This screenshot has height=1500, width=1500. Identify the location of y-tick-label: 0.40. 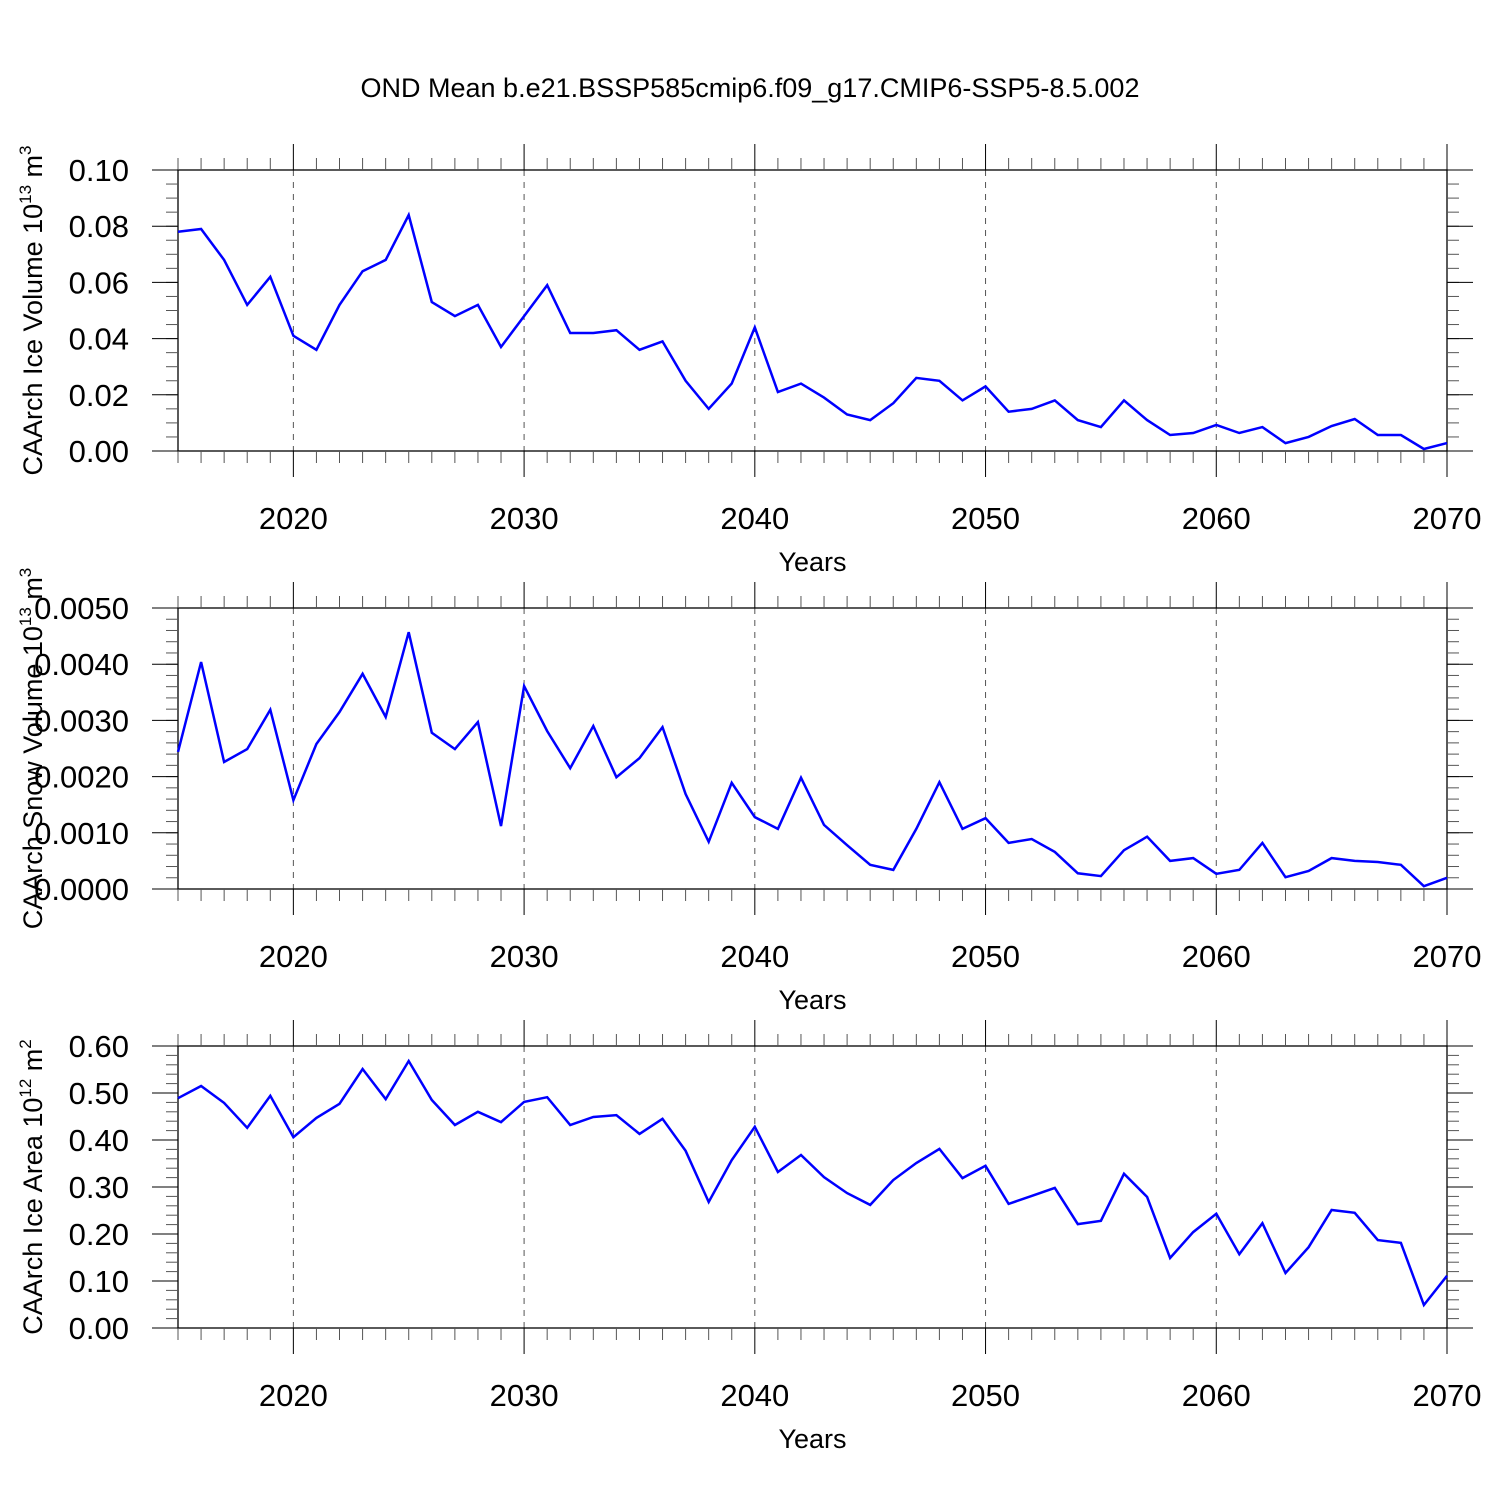
(99, 1140).